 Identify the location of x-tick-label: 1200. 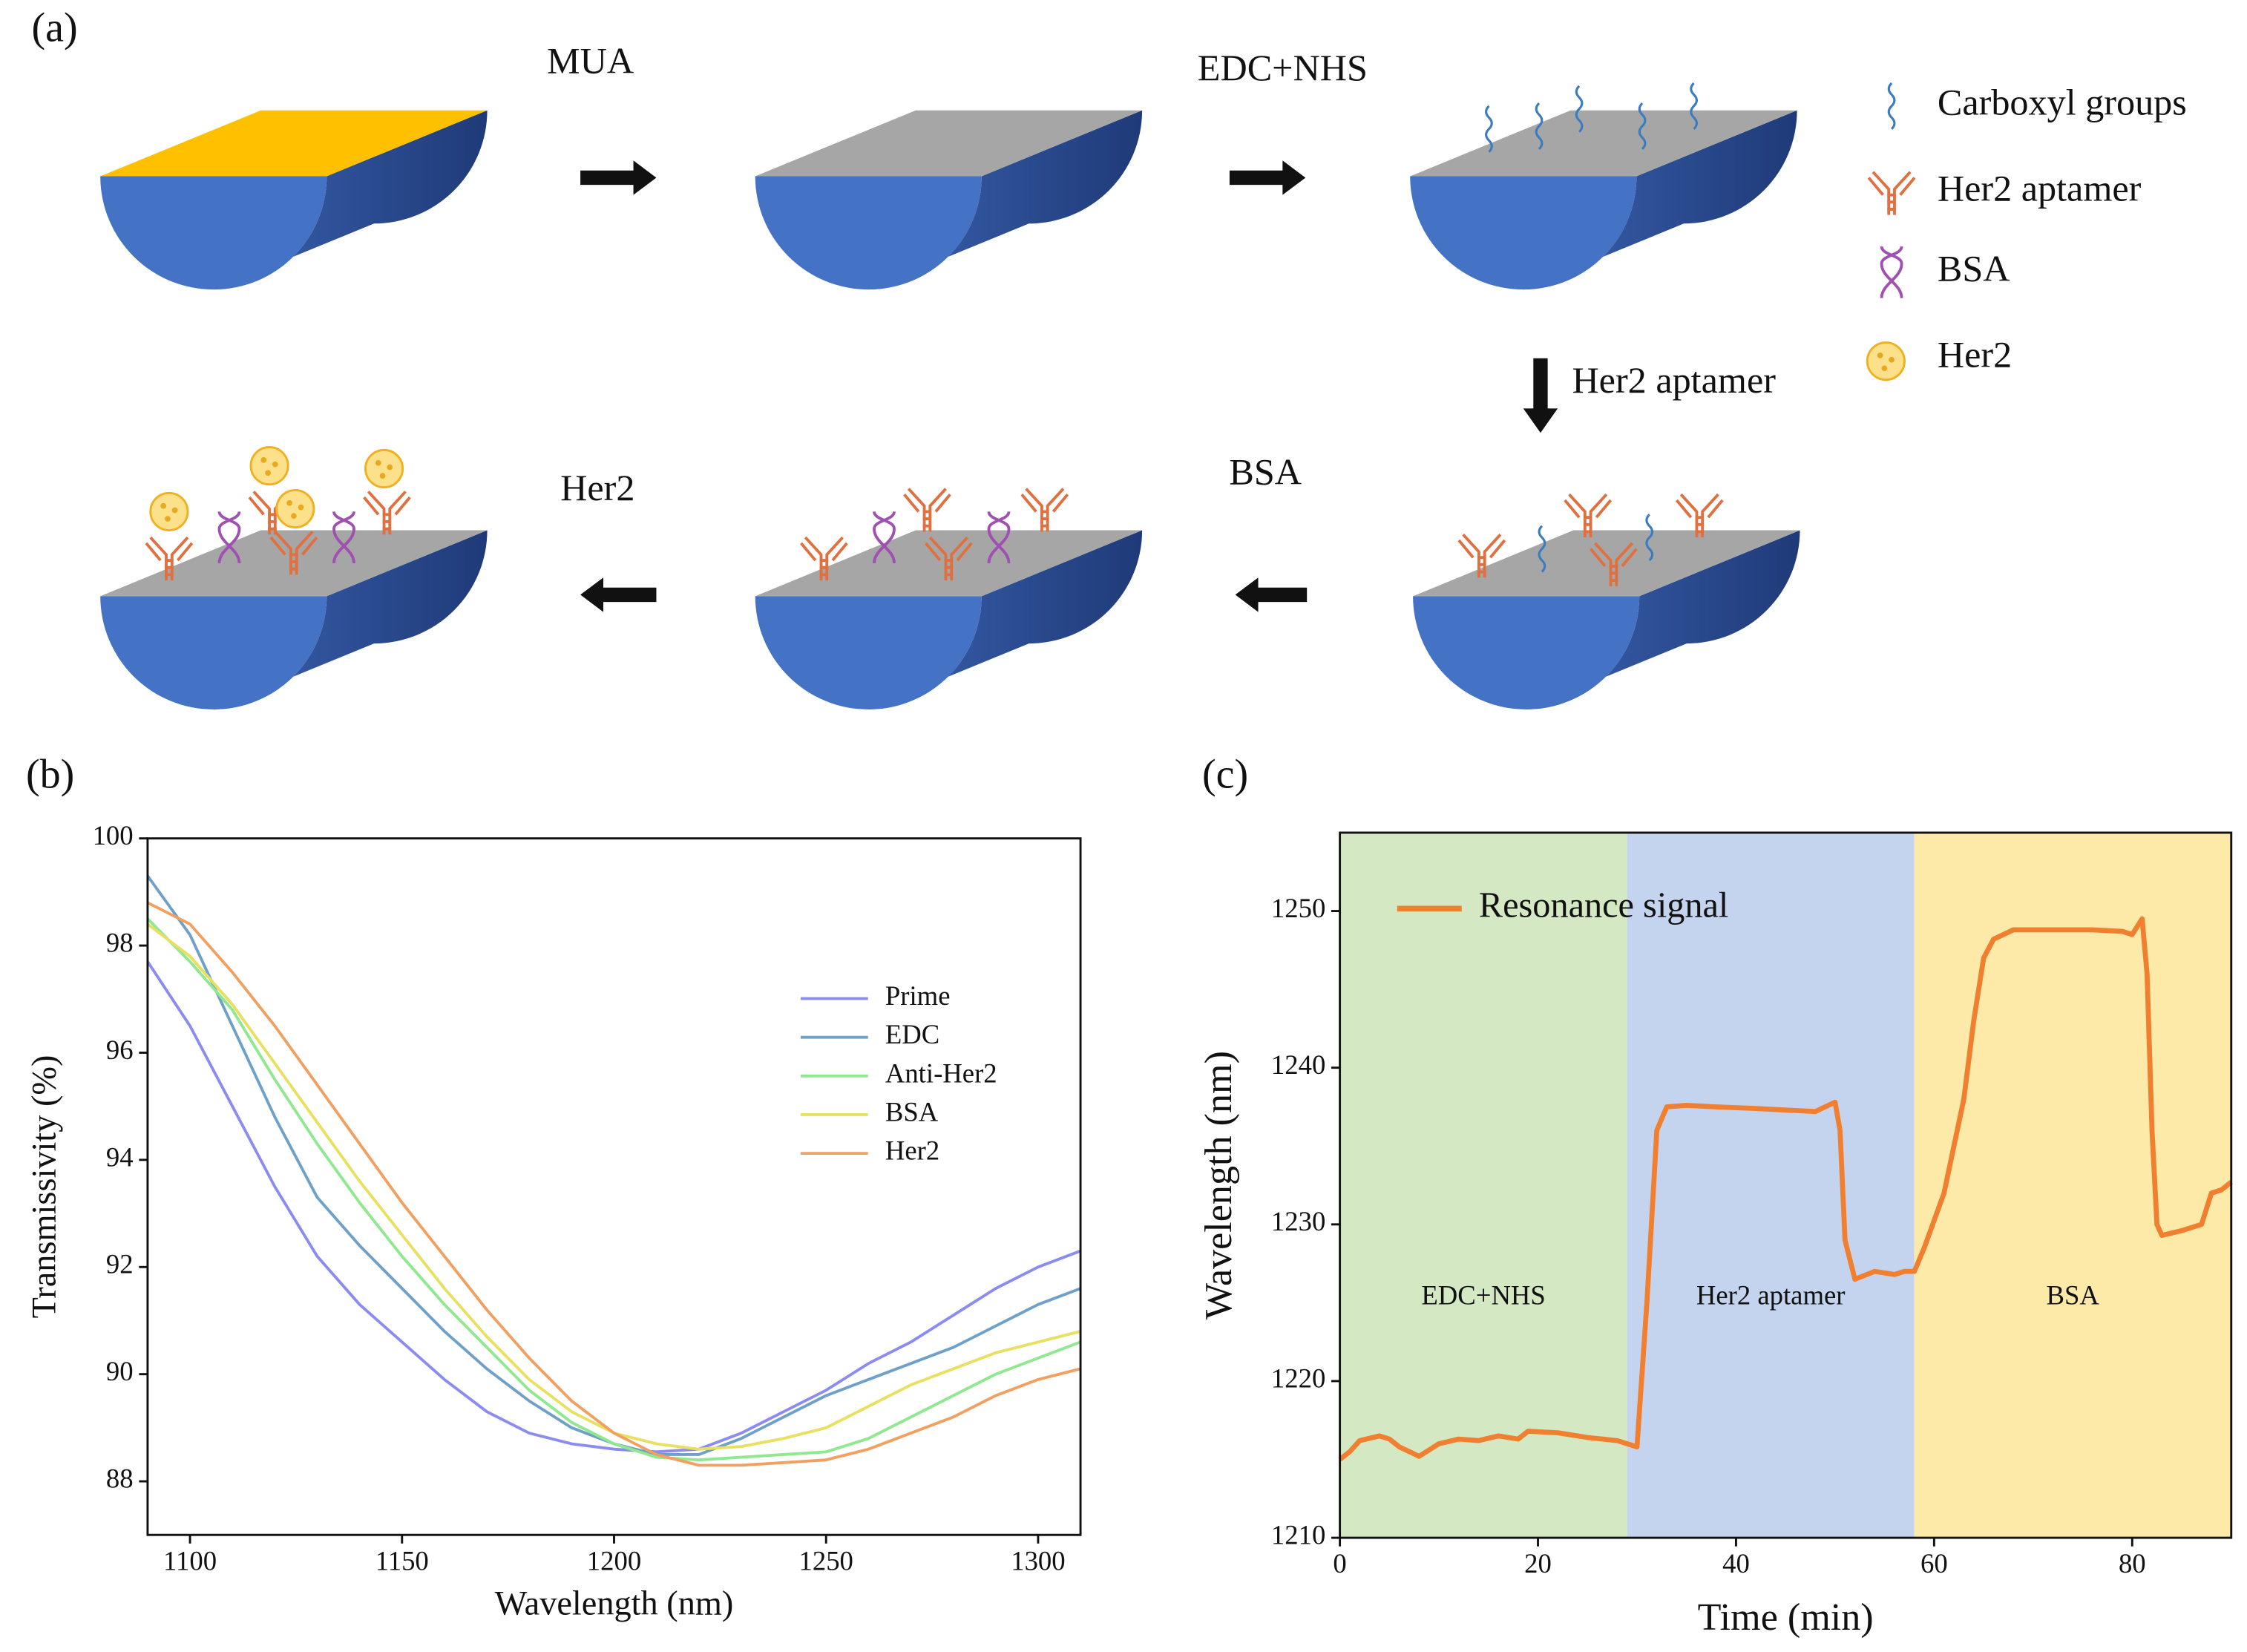
(614, 1560).